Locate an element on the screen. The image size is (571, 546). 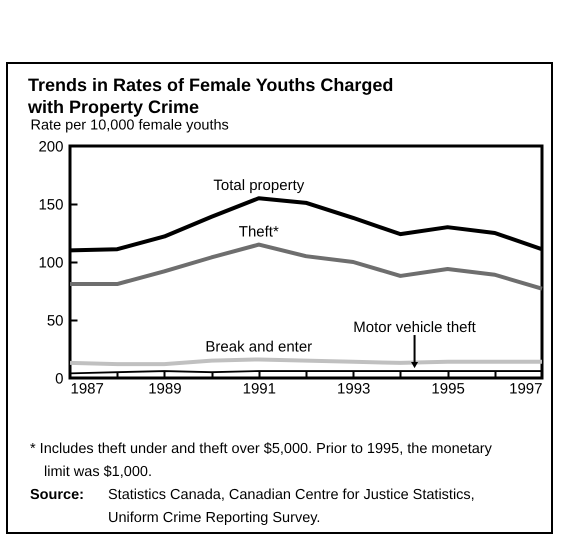
series-label: Break and enter is located at coordinates (258, 347).